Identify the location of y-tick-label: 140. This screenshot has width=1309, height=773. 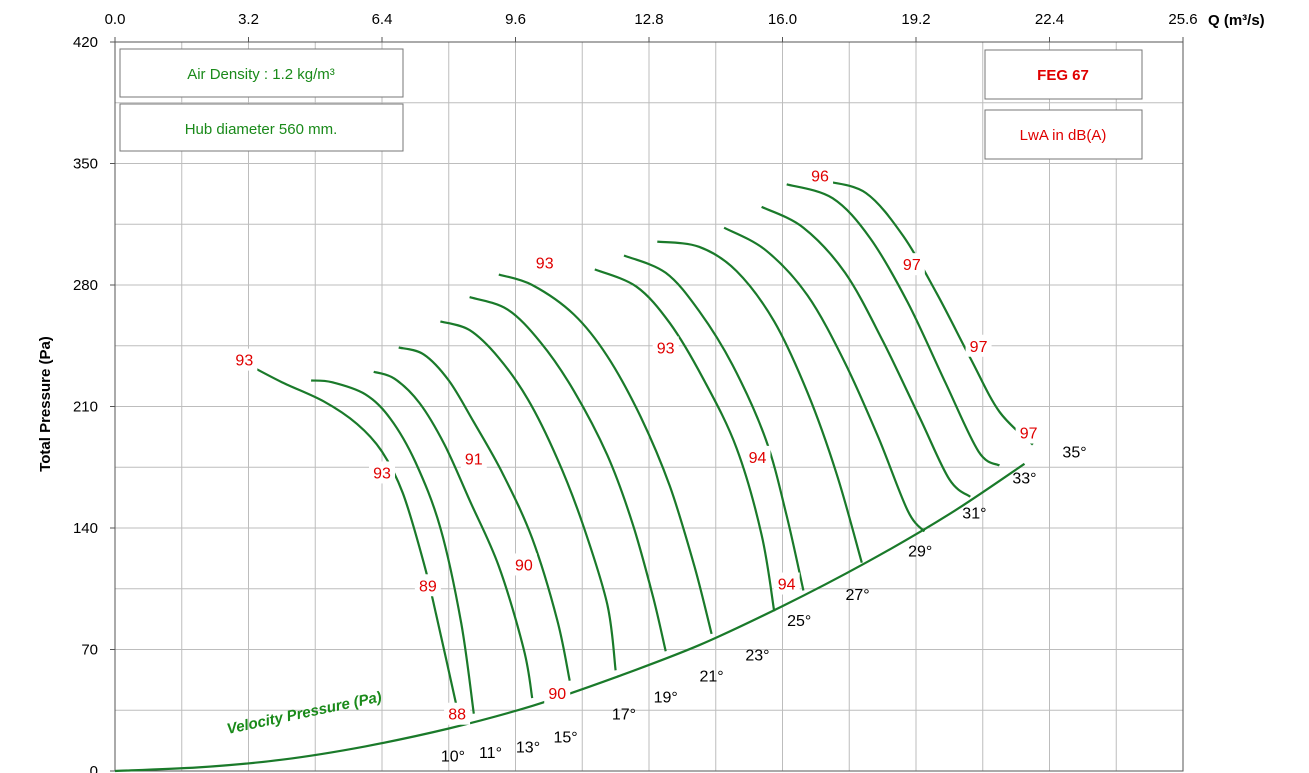
(85, 528).